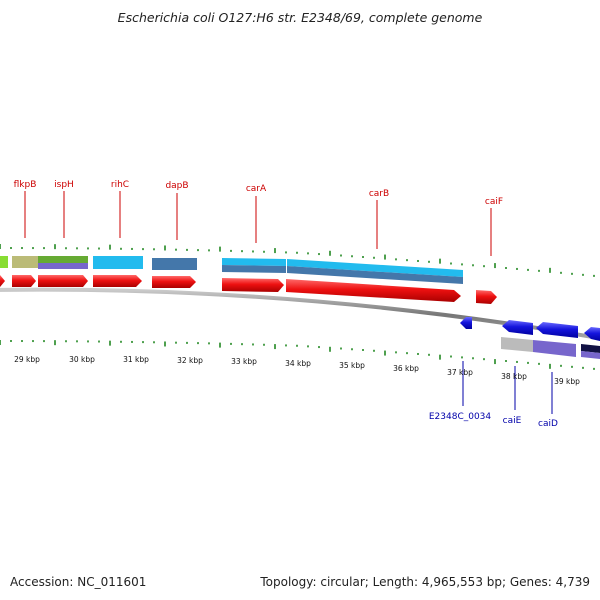 The height and width of the screenshot is (600, 600). What do you see at coordinates (174, 282) in the screenshot?
I see `gene-arrow-dapB` at bounding box center [174, 282].